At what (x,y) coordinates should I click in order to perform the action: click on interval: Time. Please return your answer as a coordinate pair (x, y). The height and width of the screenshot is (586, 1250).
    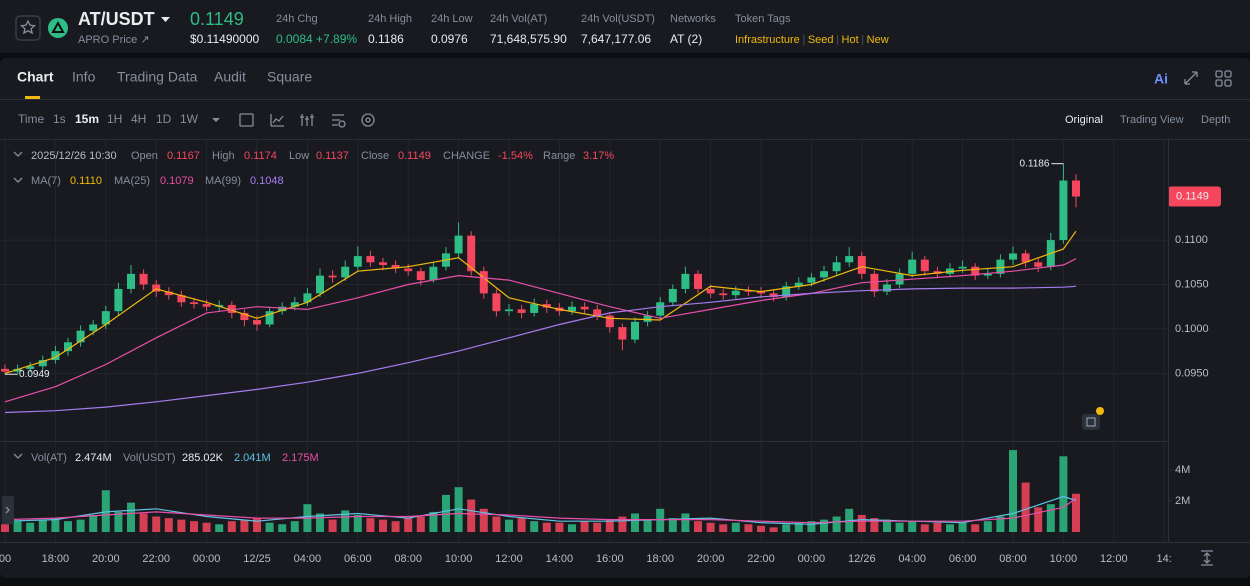
    Looking at the image, I should click on (31, 119).